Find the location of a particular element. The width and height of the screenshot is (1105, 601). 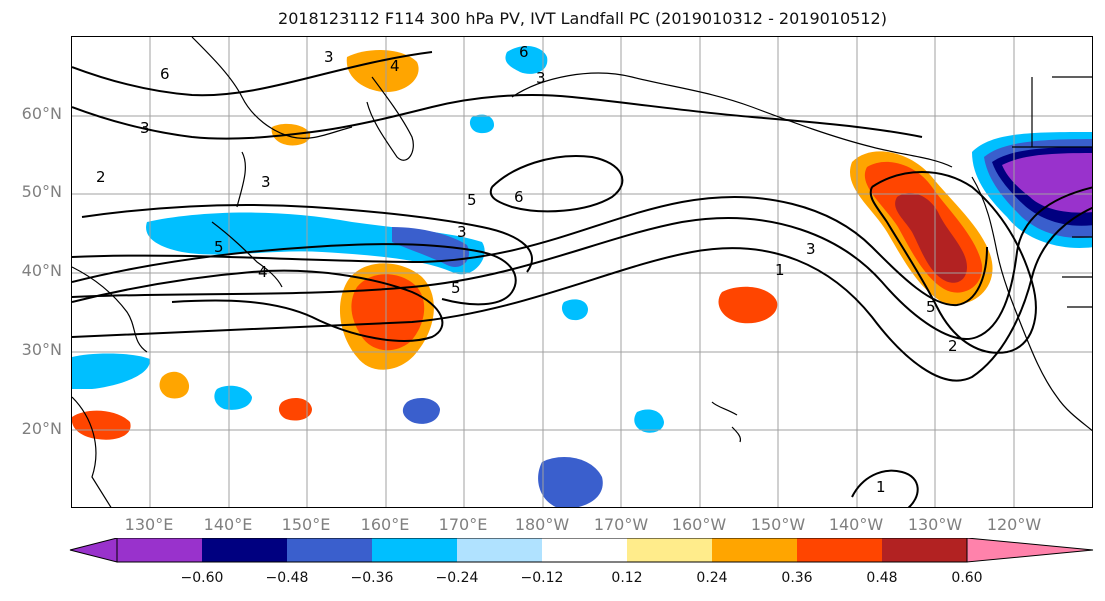

colorbar is located at coordinates (581, 550).